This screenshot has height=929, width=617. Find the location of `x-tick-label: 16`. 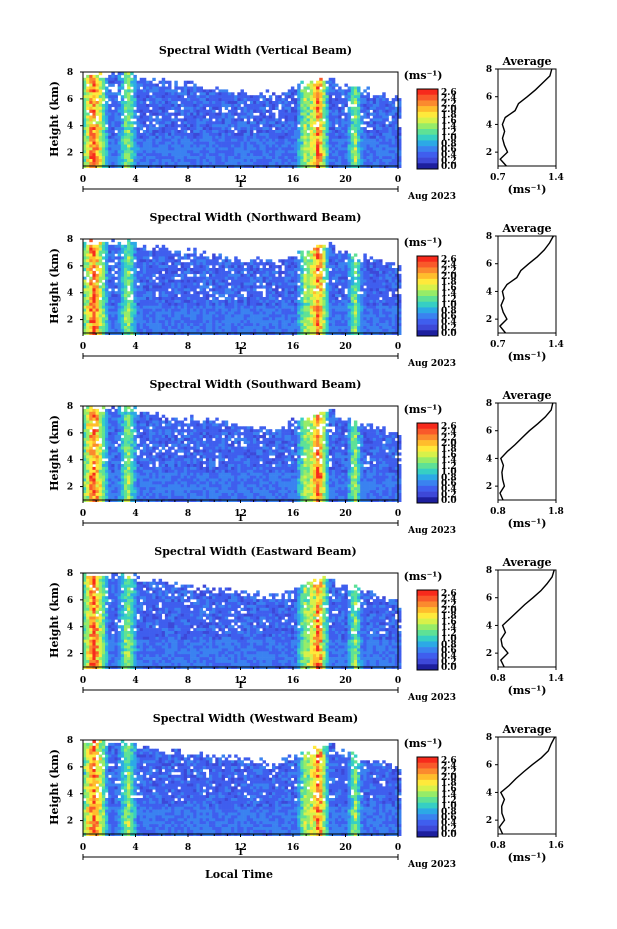

x-tick-label: 16 is located at coordinates (293, 514).